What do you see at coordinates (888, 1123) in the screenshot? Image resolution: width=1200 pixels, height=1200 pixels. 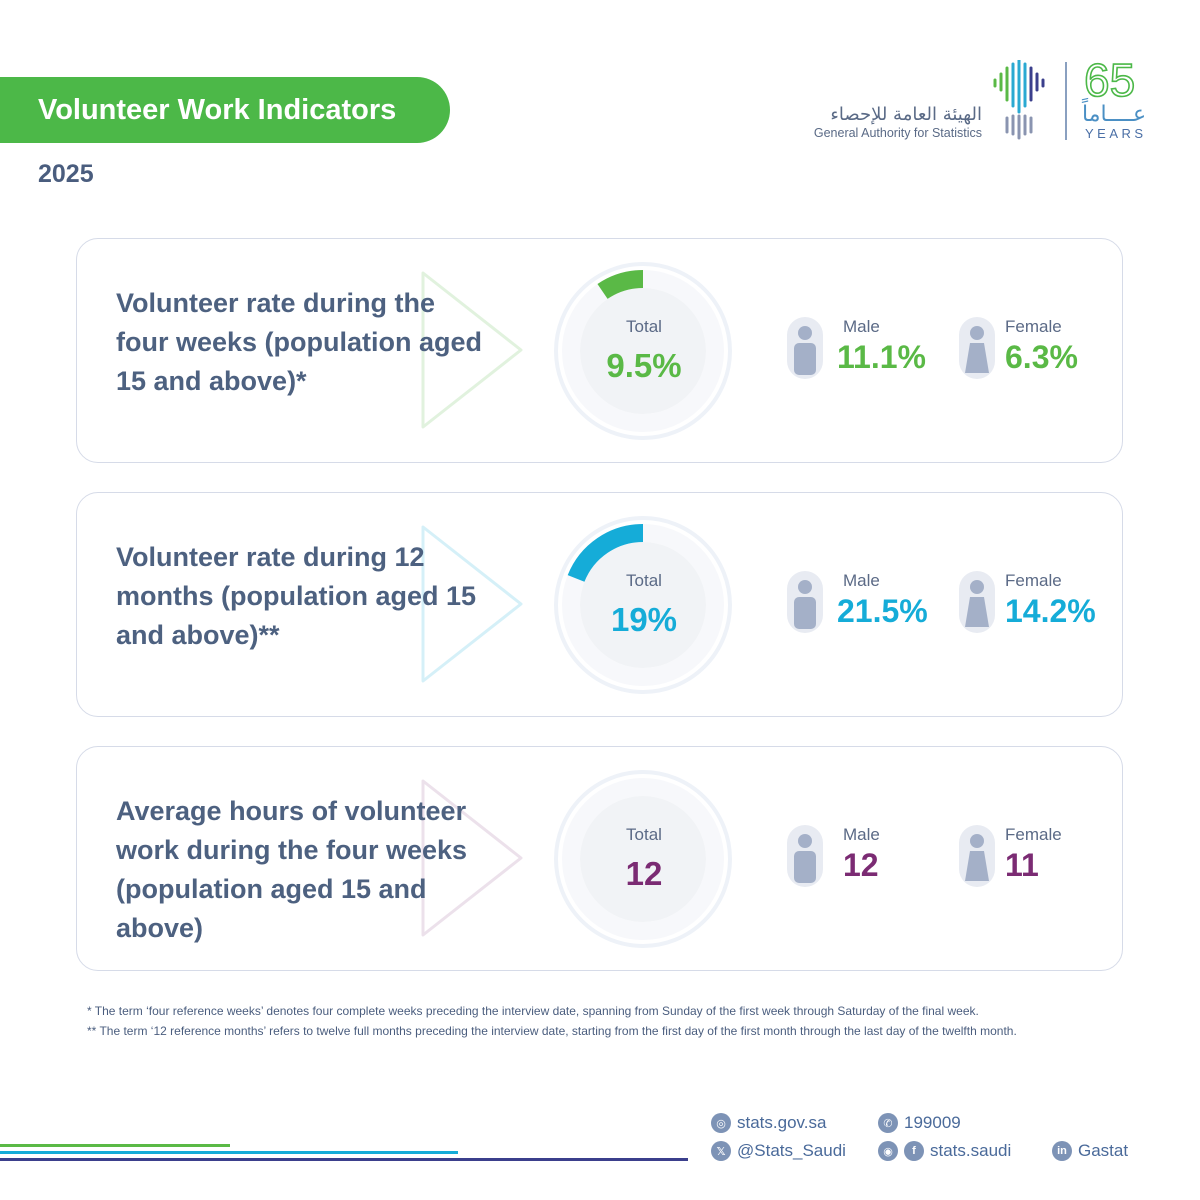 I see `phone-icon: ✆` at bounding box center [888, 1123].